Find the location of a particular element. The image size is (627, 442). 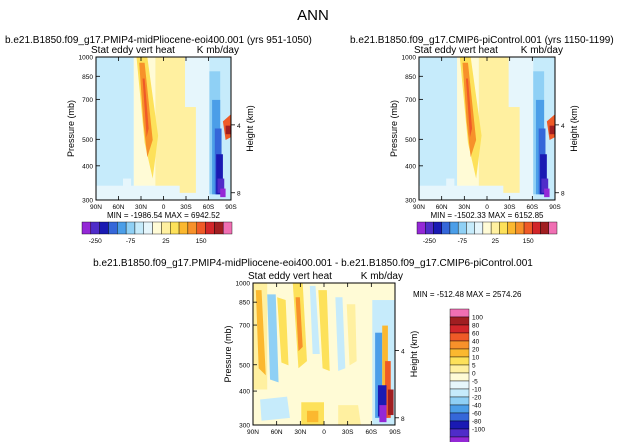

x-tick-label: 90S is located at coordinates (555, 207).